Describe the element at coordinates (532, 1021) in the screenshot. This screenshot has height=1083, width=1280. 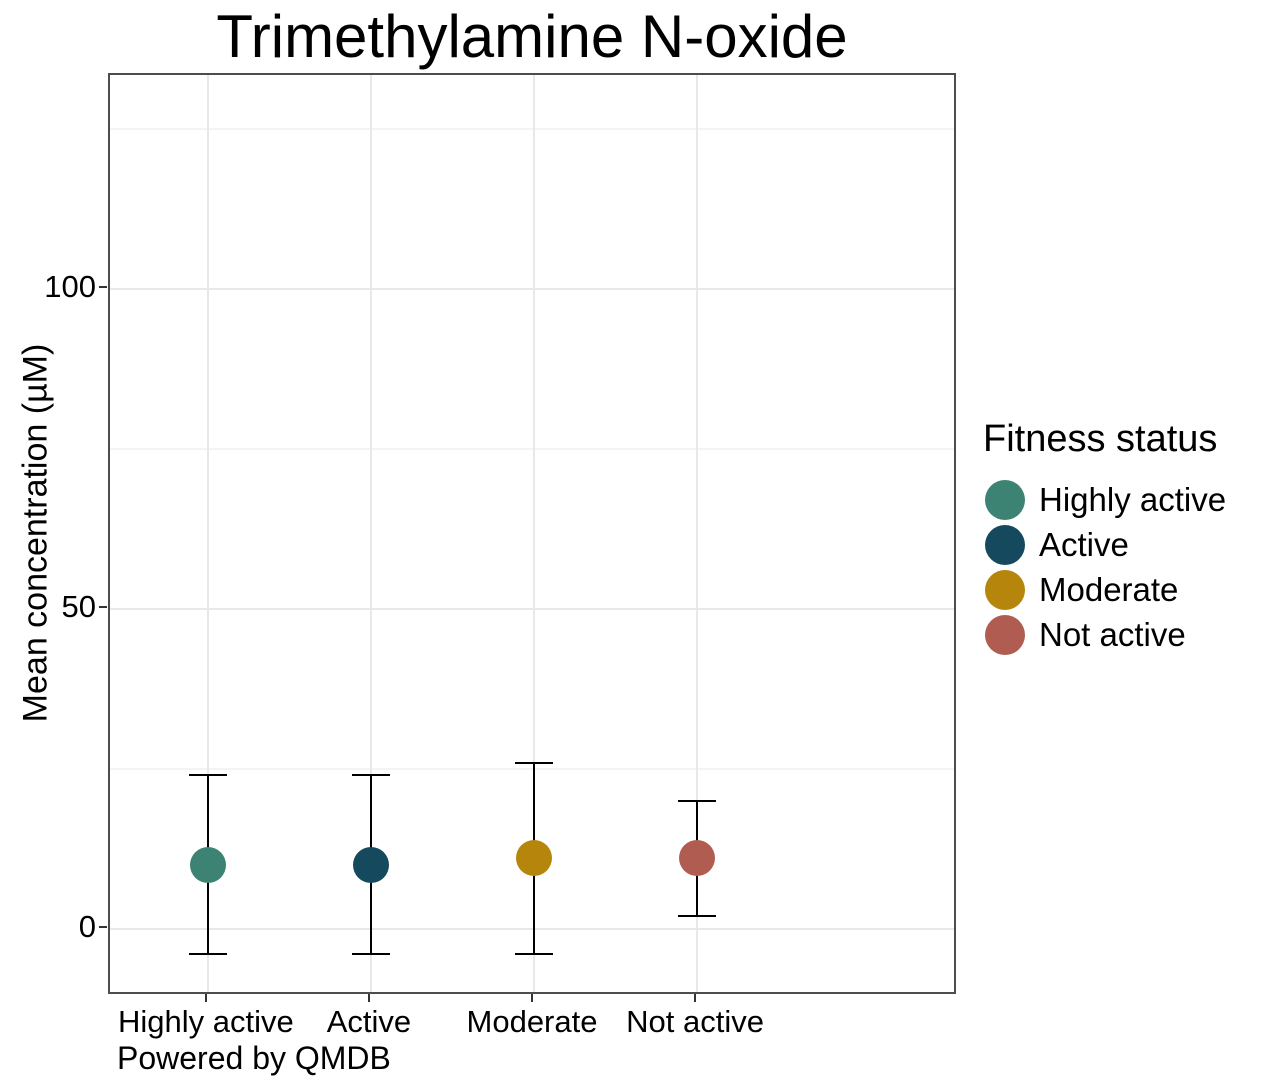
I see `x-tick-label: Moderate` at that location.